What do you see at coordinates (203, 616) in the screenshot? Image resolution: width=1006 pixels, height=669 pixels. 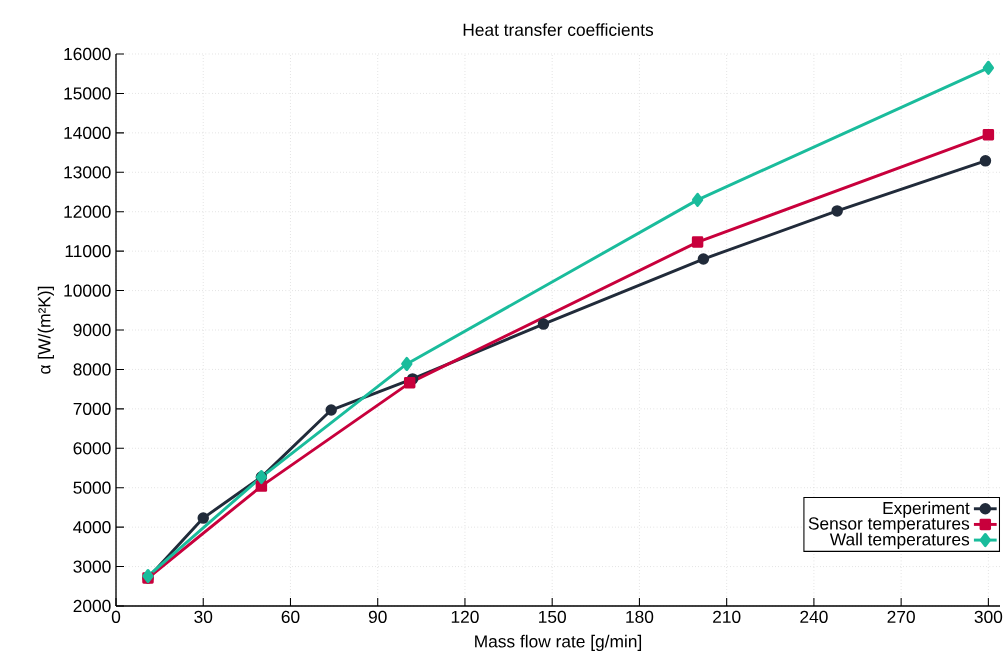 I see `x-tick-label: 30` at bounding box center [203, 616].